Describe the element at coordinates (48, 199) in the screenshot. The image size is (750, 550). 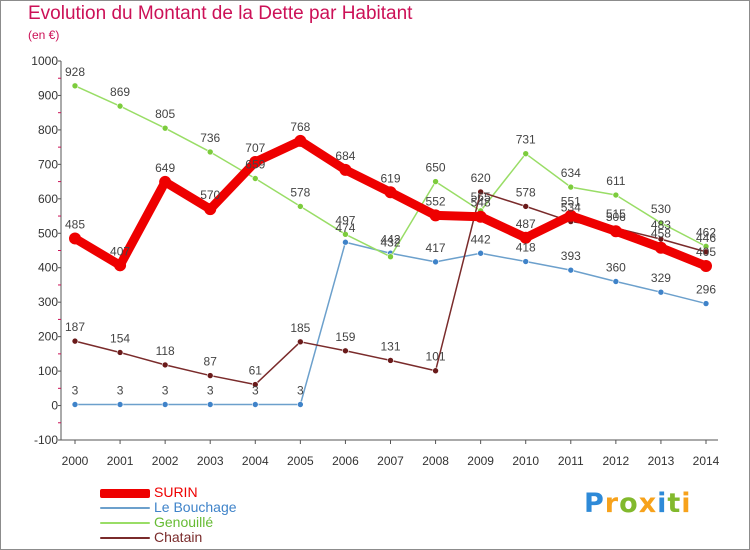
I see `y-tick-label: 600` at that location.